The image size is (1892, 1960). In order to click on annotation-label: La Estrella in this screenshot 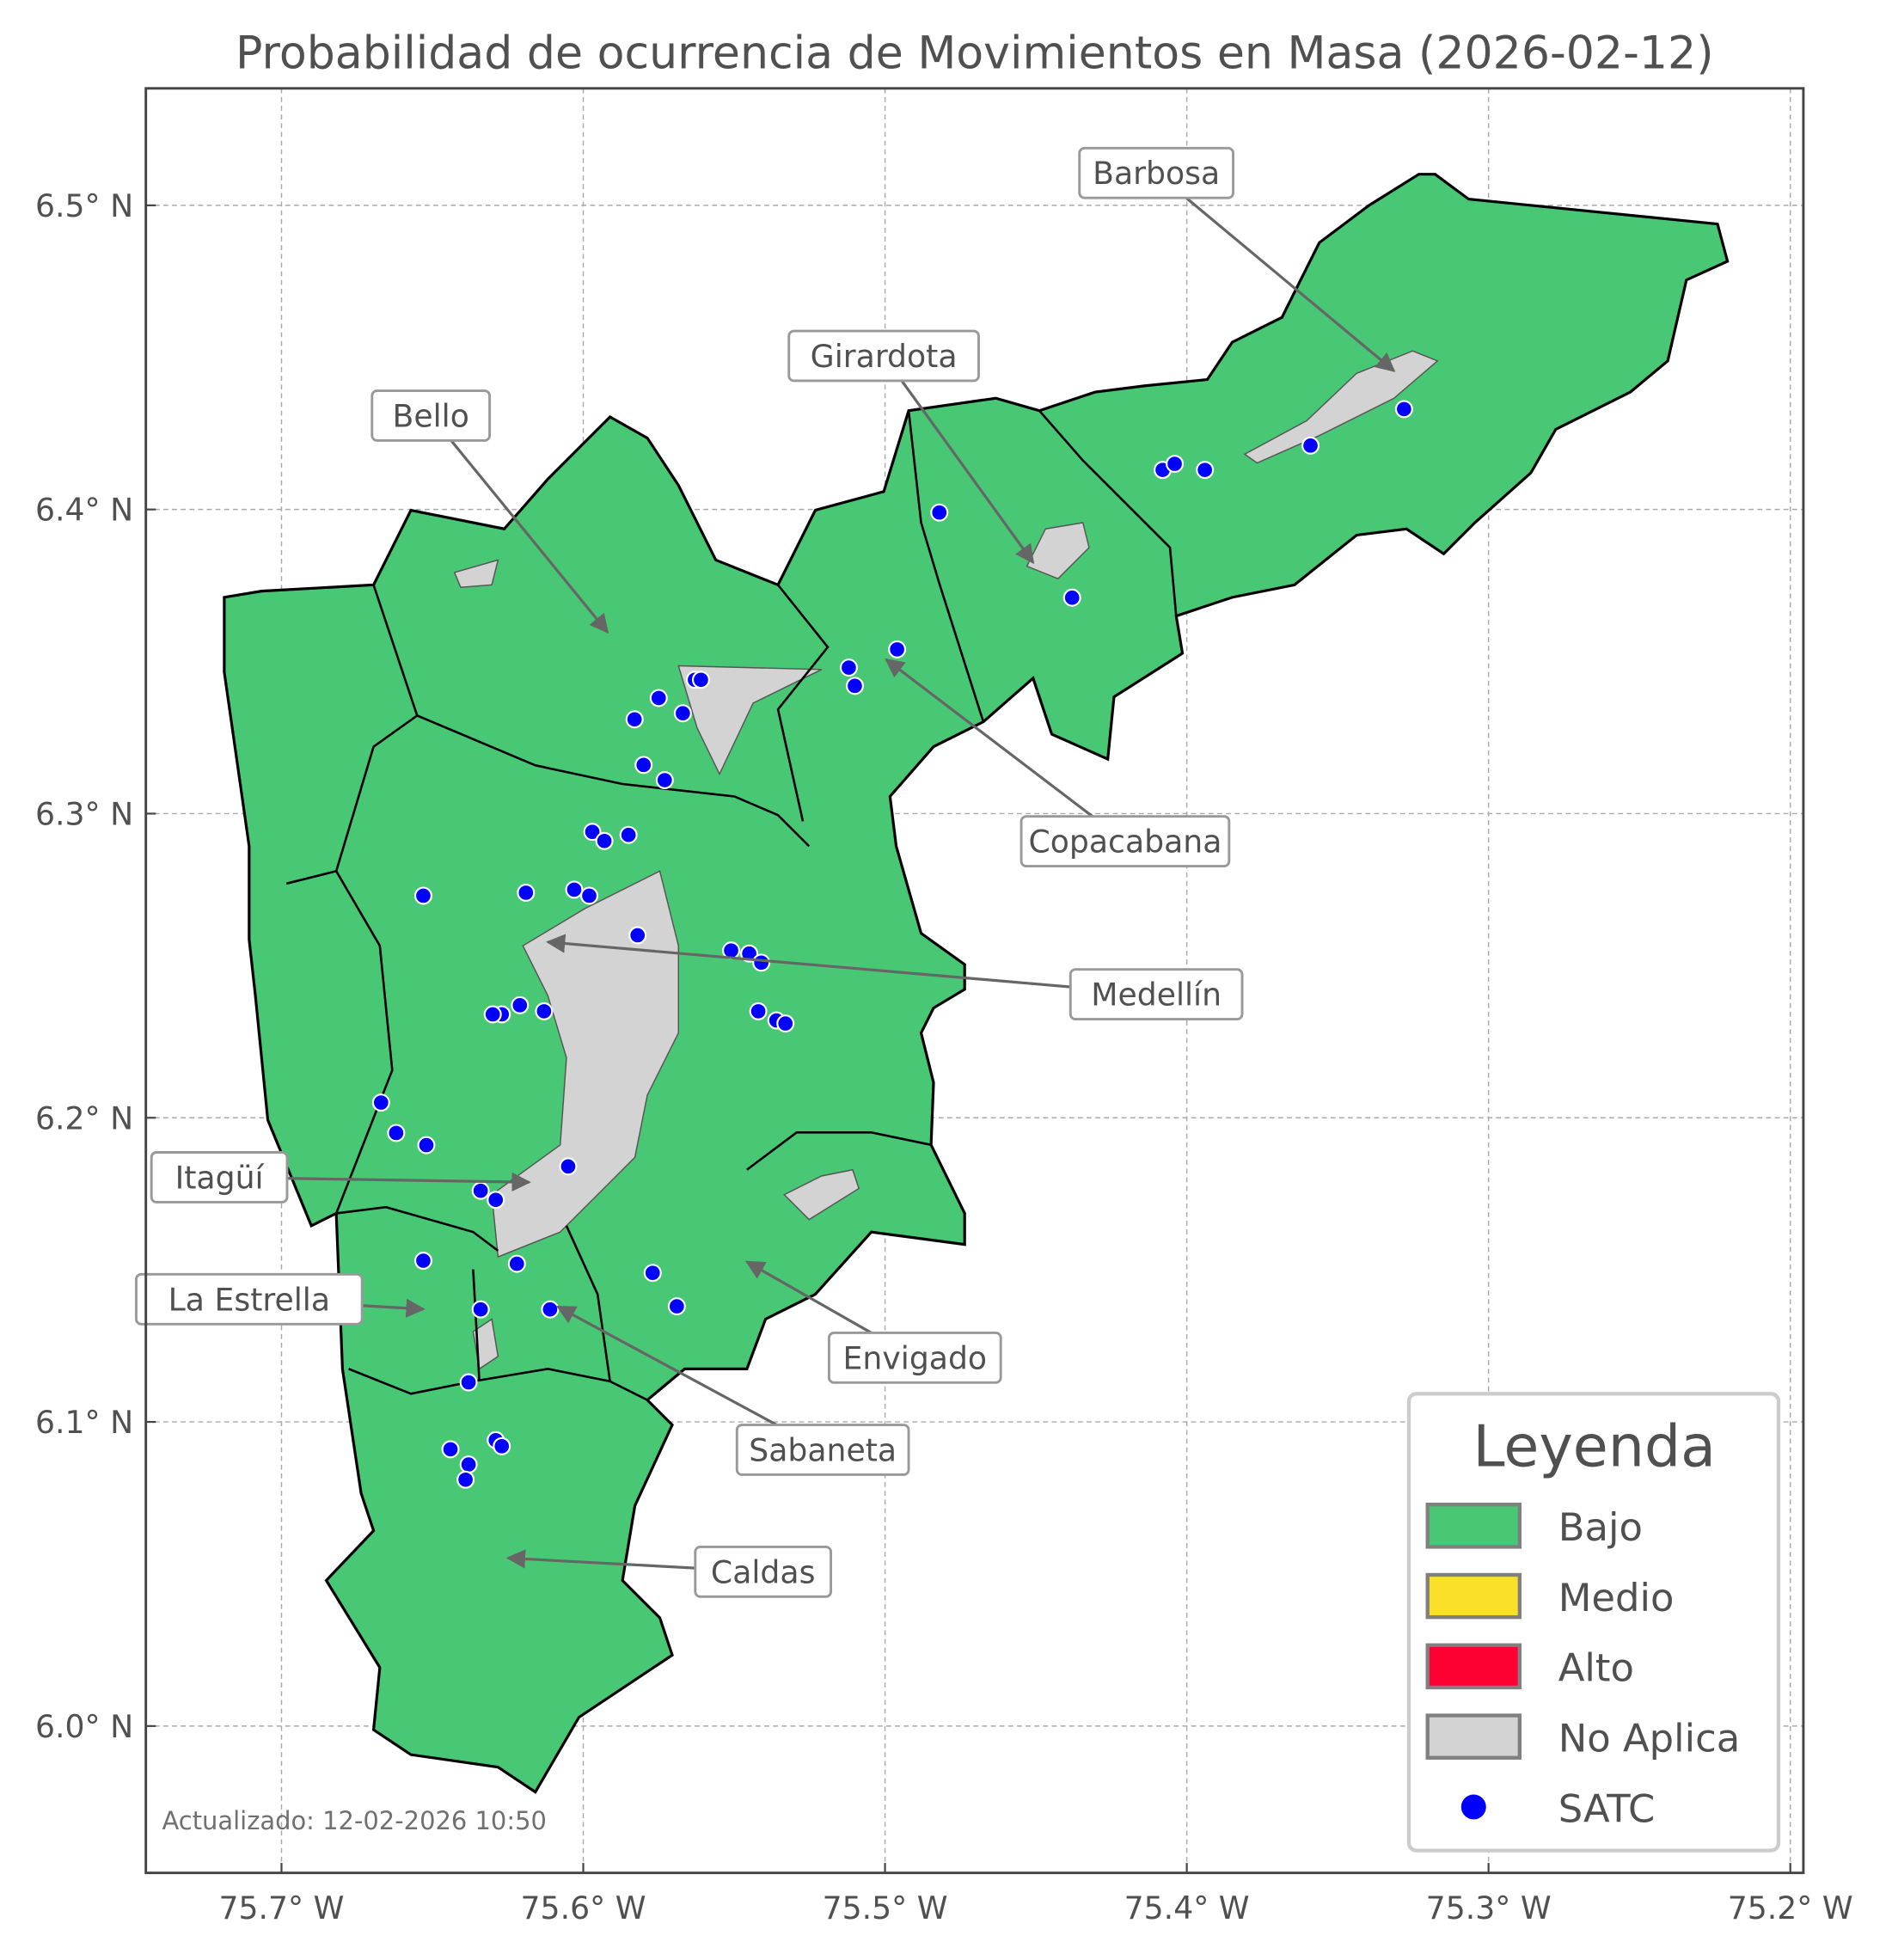, I will do `click(249, 1299)`.